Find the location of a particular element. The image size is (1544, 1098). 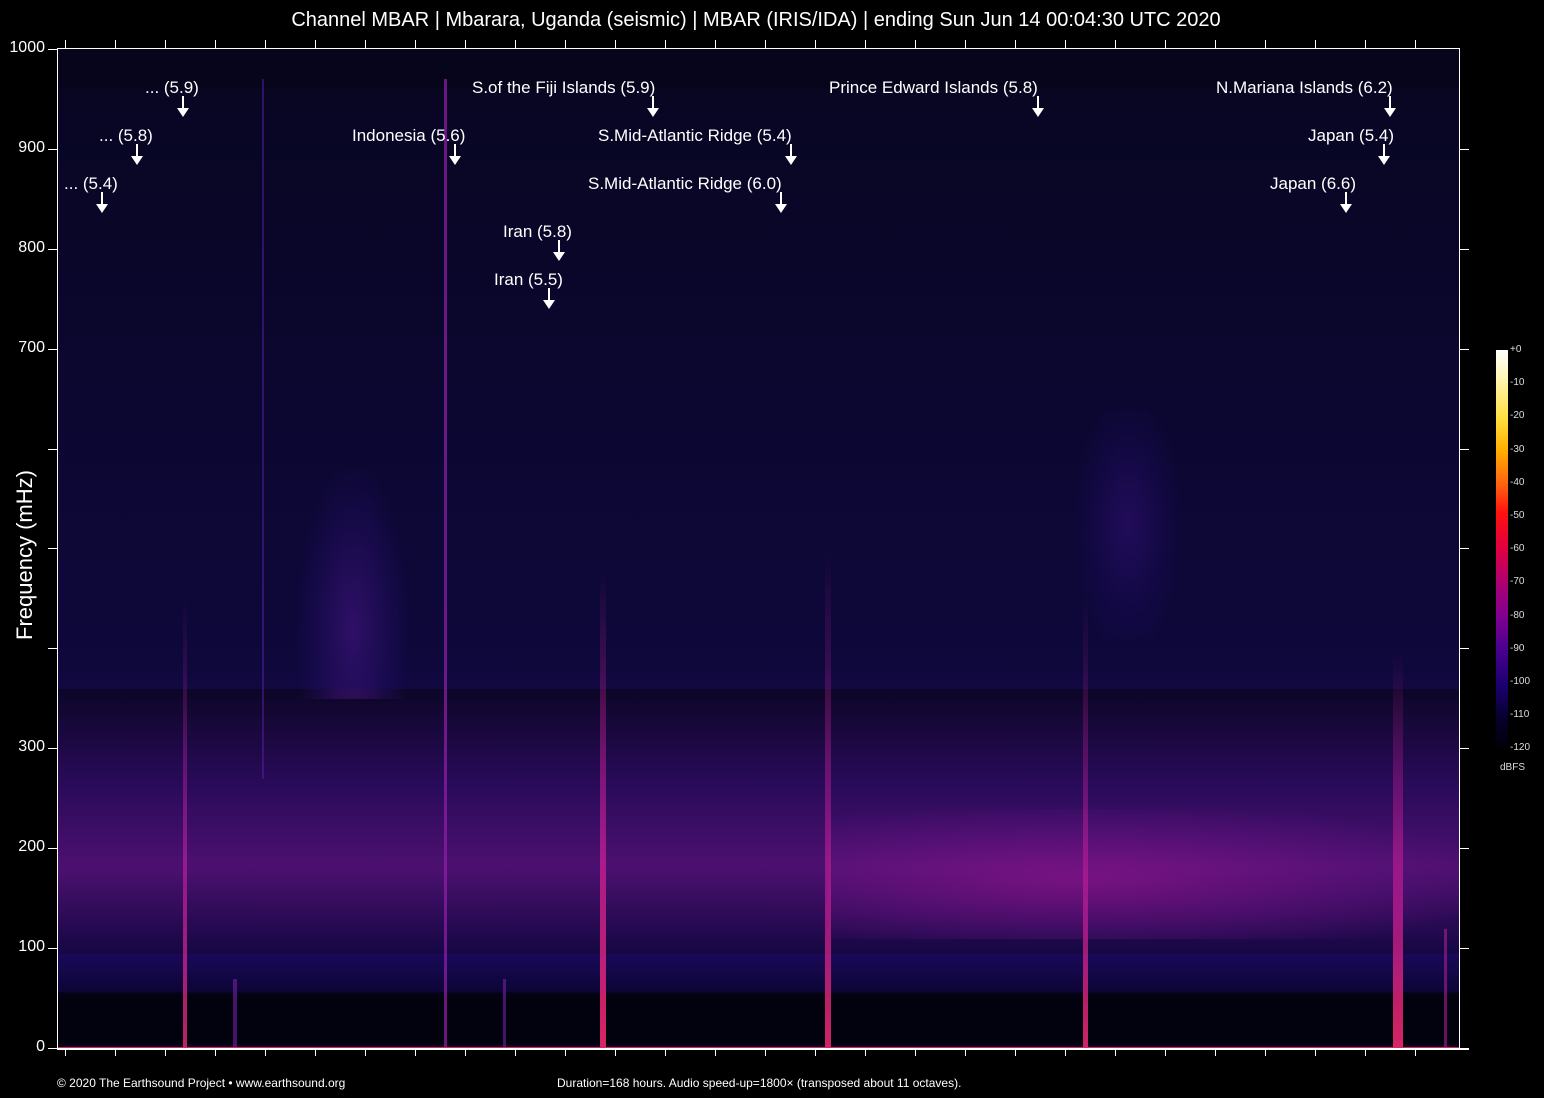

event-label: S.Mid-Atlantic Ridge (6.0) is located at coordinates (685, 183).